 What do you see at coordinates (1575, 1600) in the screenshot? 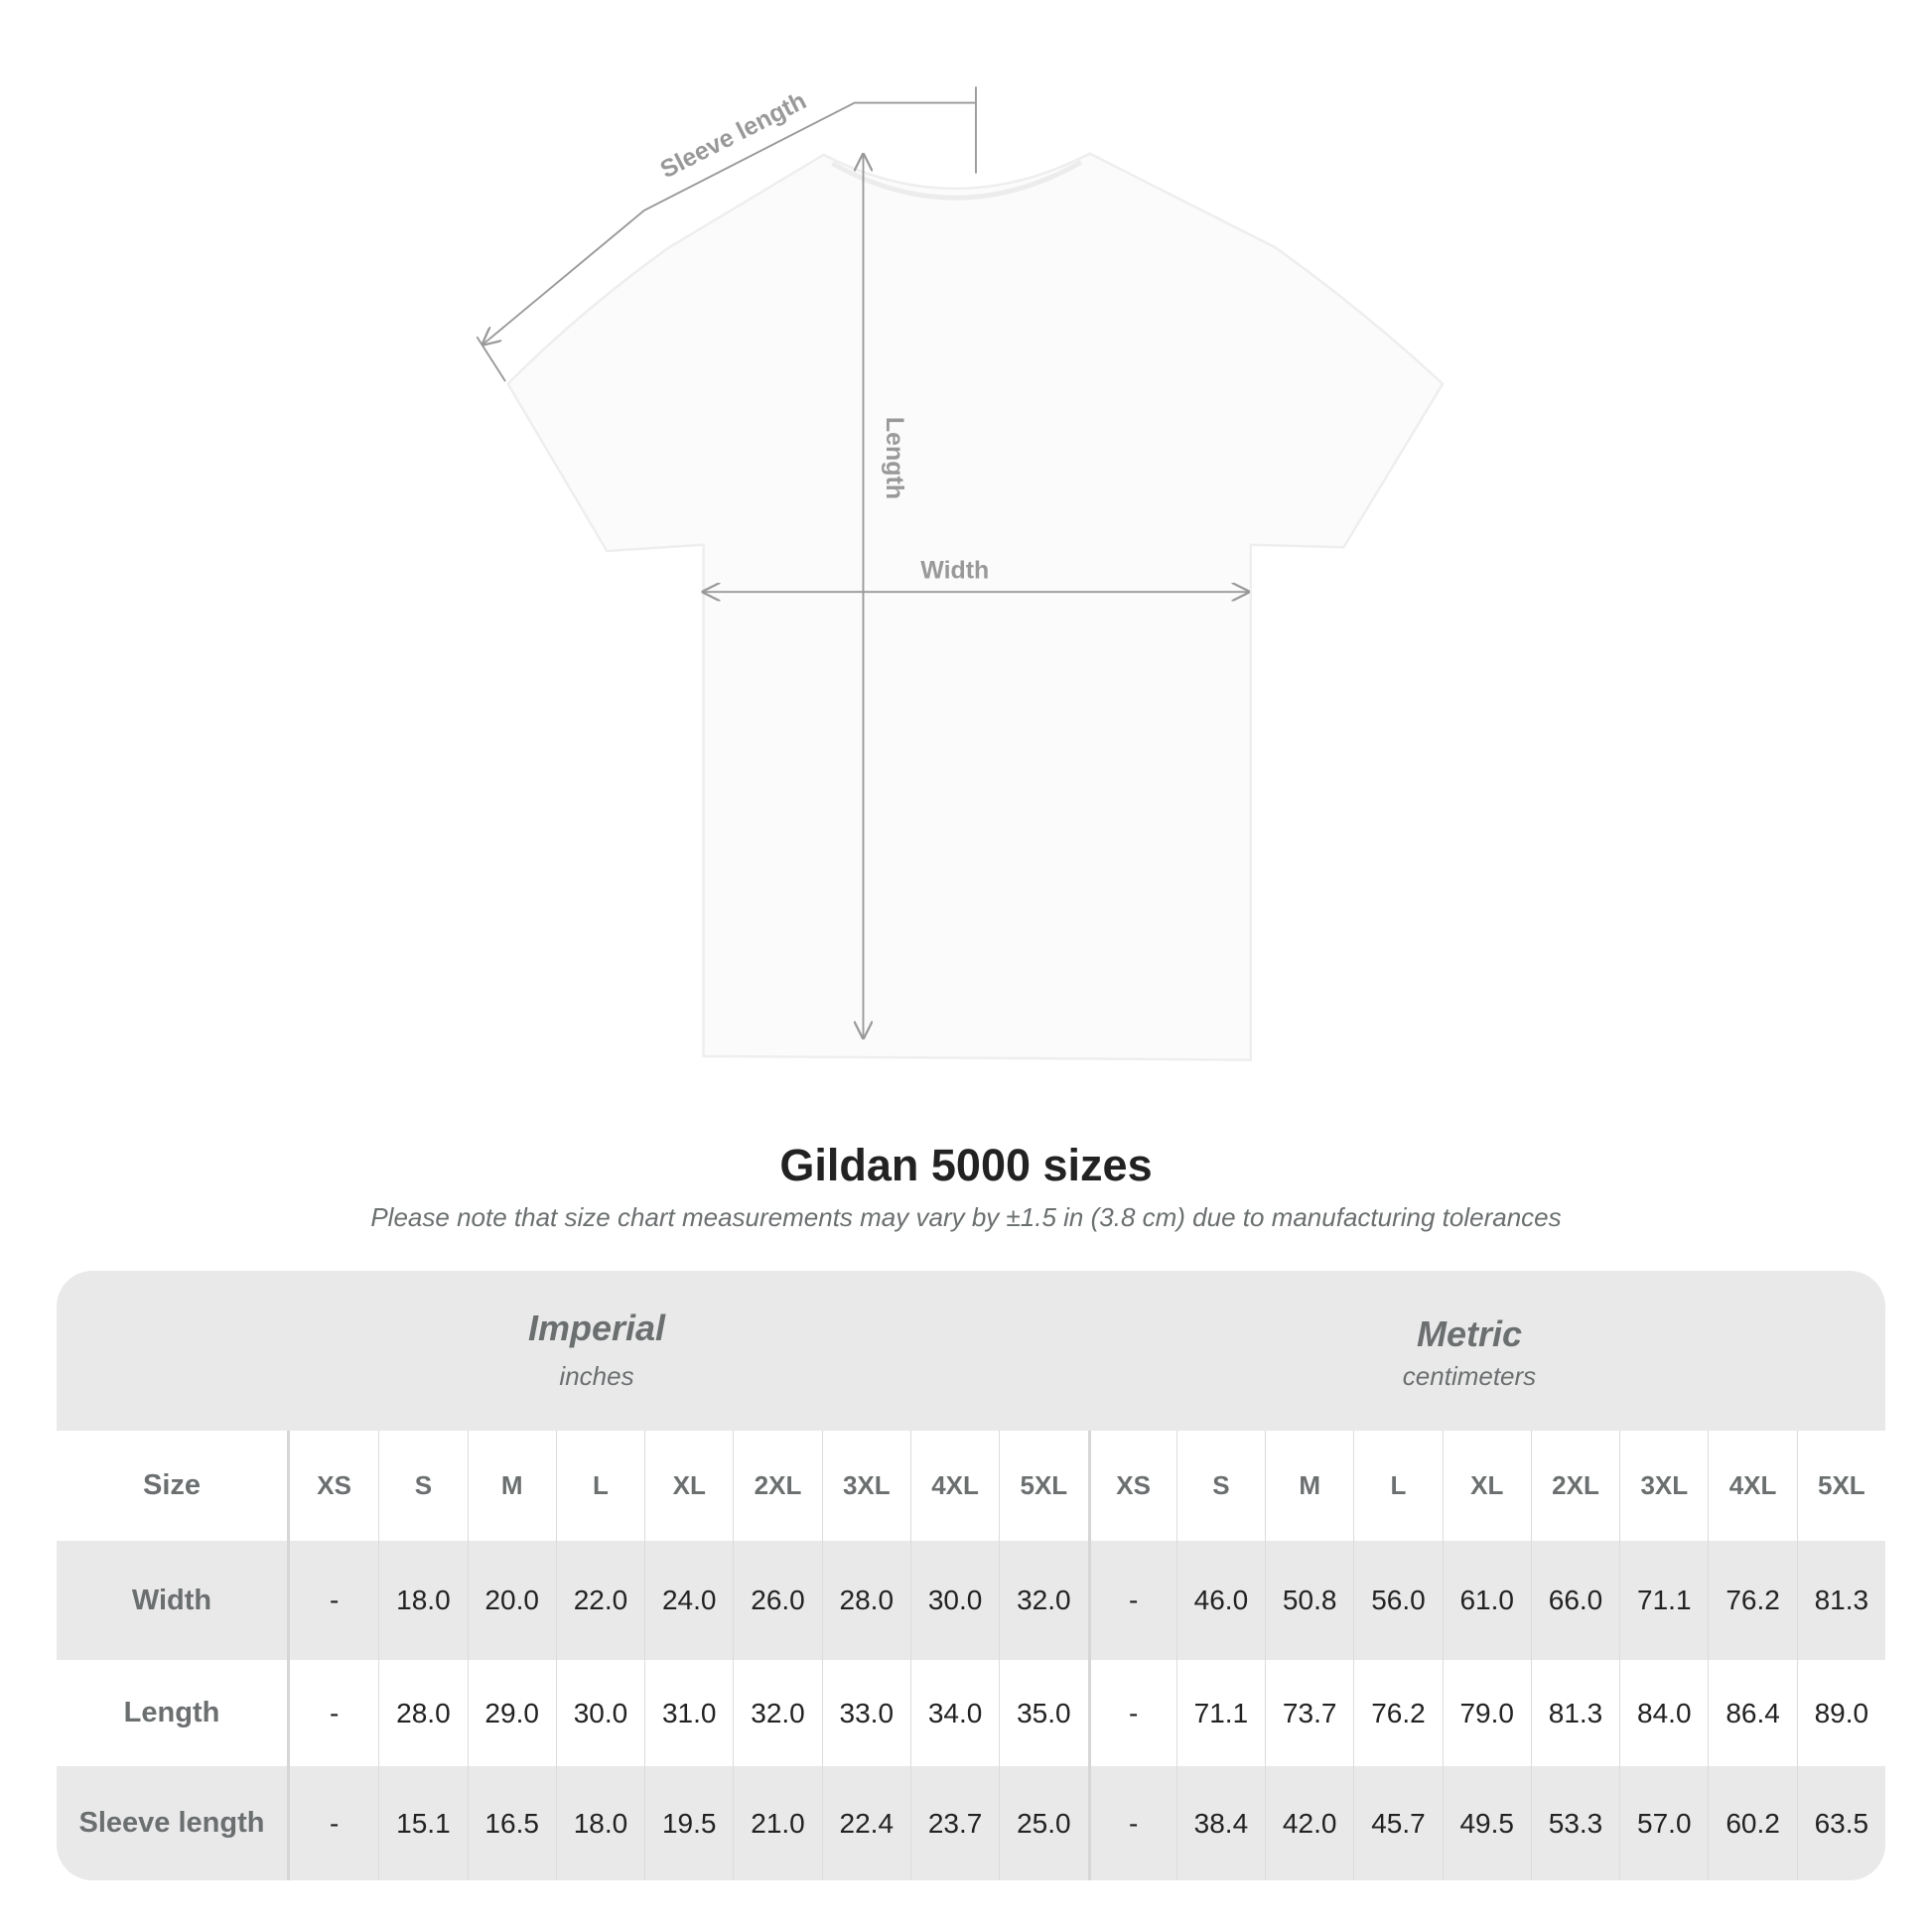
I see `table-cell: 66.0` at bounding box center [1575, 1600].